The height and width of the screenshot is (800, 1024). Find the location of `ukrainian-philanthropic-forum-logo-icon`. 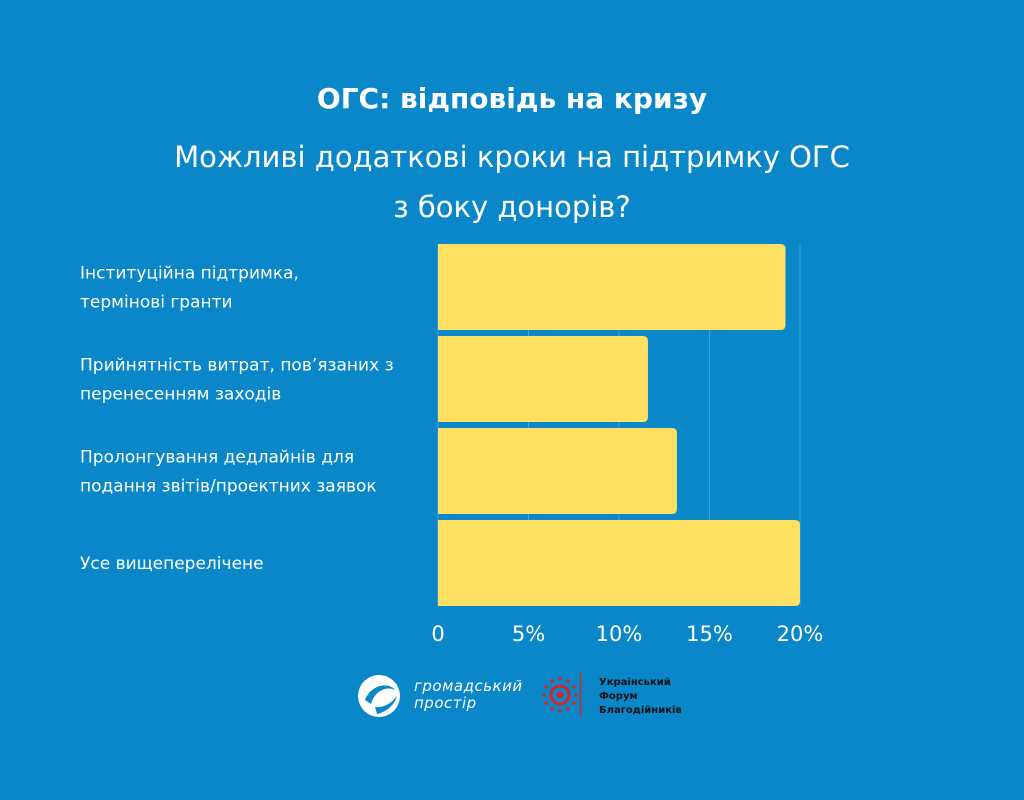

ukrainian-philanthropic-forum-logo-icon is located at coordinates (562, 695).